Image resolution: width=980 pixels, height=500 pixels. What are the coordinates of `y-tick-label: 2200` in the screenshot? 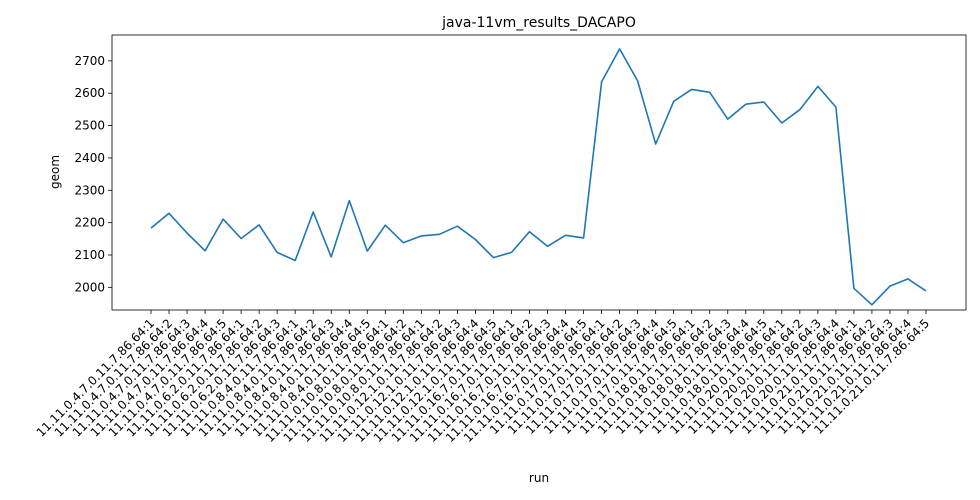 It's located at (89, 223).